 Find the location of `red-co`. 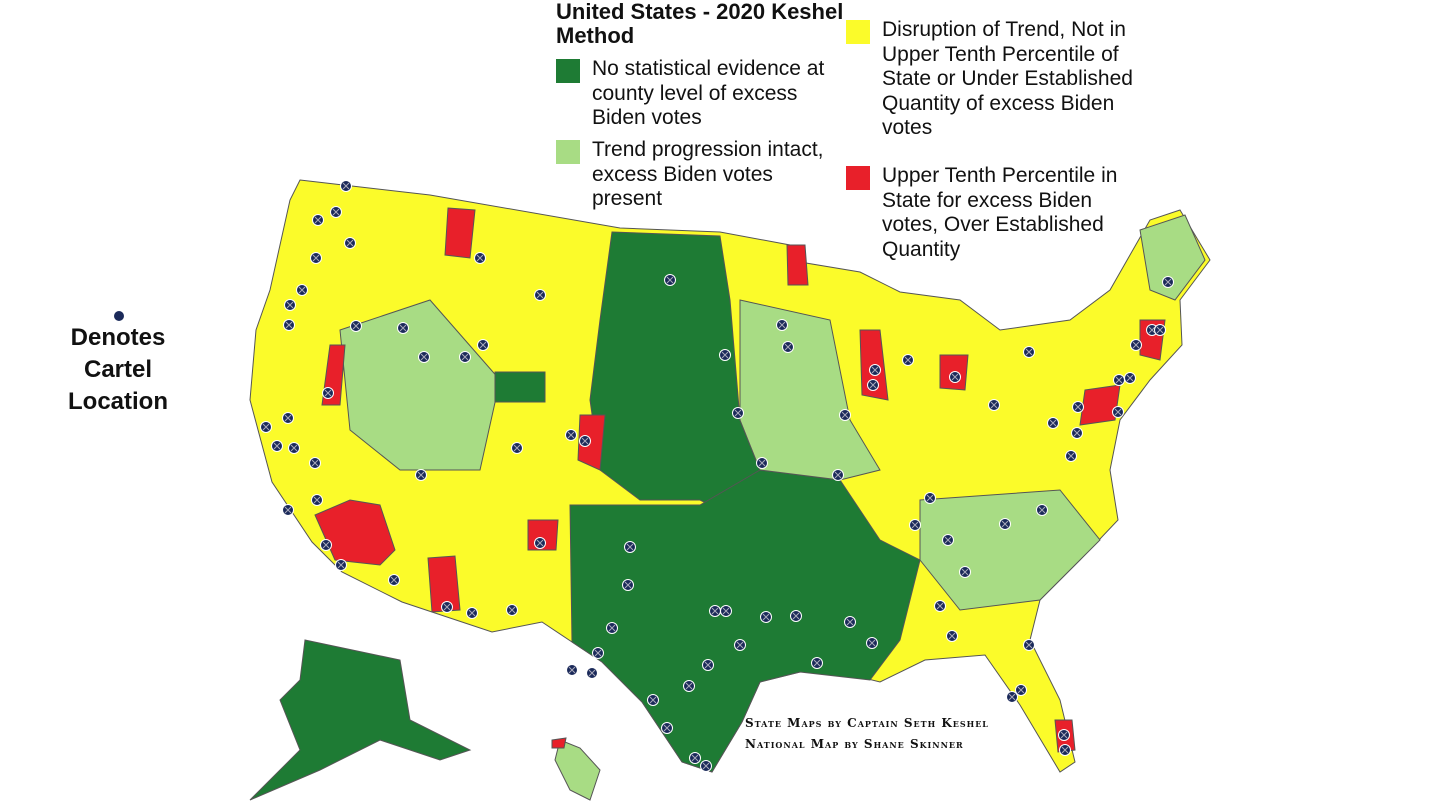

red-co is located at coordinates (591, 442).